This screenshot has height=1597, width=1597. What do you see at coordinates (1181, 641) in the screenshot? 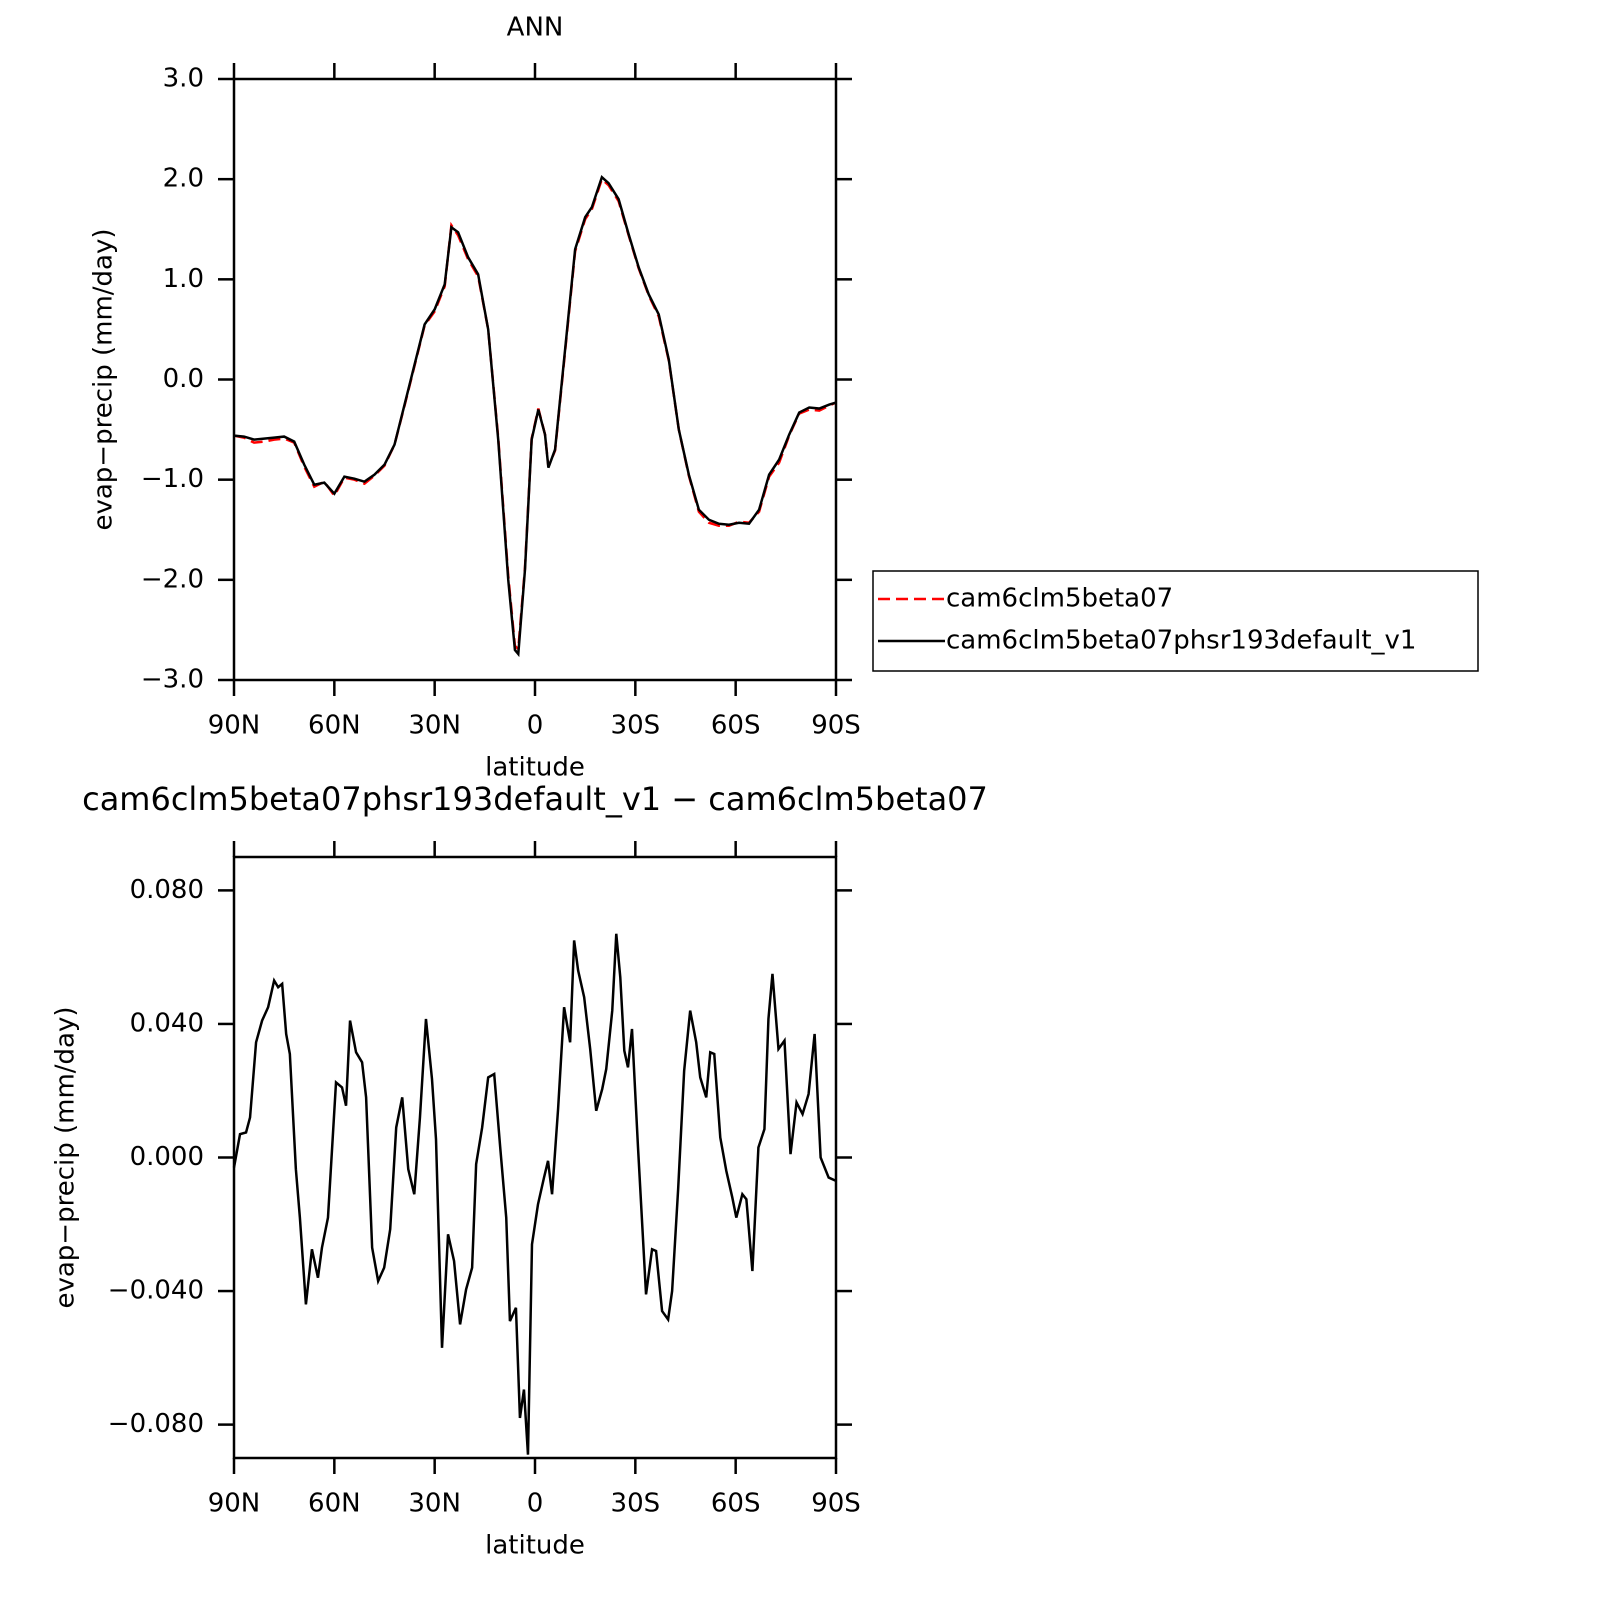
I see `legend-label: cam6clm5beta07phsr193default_v1` at bounding box center [1181, 641].